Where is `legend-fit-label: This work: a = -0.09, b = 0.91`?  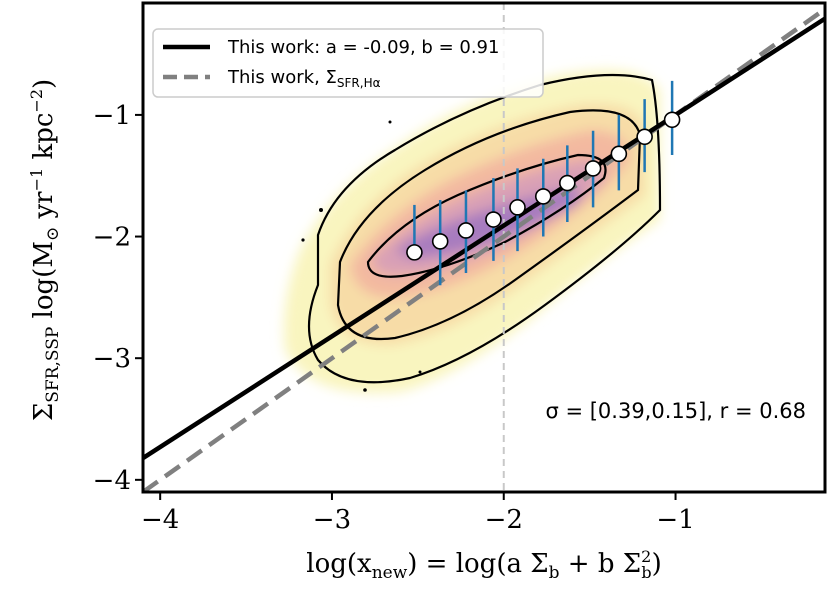 legend-fit-label: This work: a = -0.09, b = 0.91 is located at coordinates (363, 47).